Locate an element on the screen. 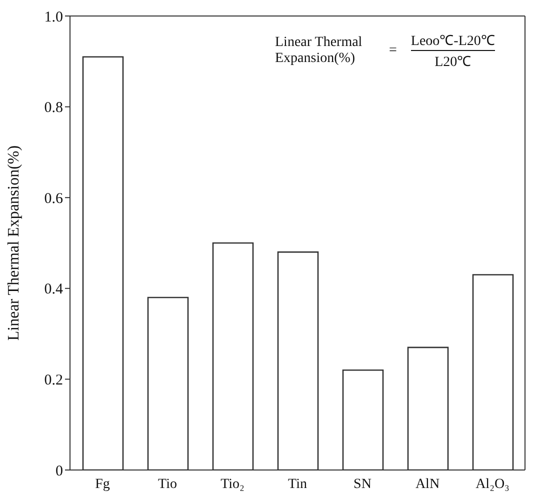 The height and width of the screenshot is (495, 533). annotation: = is located at coordinates (393, 50).